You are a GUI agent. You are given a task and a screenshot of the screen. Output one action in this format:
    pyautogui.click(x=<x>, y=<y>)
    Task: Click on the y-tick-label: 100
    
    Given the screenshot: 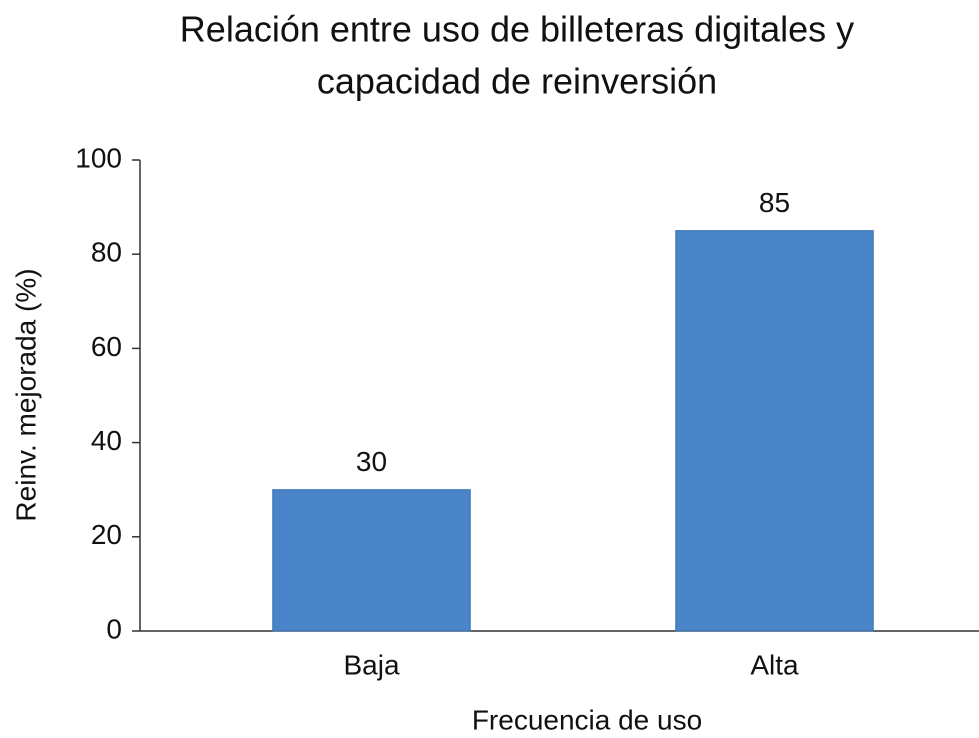 What is the action you would take?
    pyautogui.click(x=98, y=157)
    